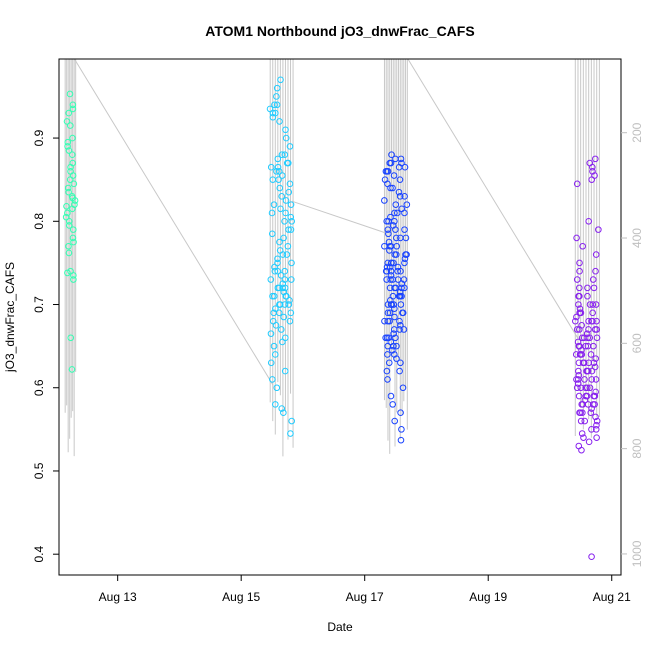 The width and height of the screenshot is (650, 650). What do you see at coordinates (637, 343) in the screenshot?
I see `right-tick-label: 600` at bounding box center [637, 343].